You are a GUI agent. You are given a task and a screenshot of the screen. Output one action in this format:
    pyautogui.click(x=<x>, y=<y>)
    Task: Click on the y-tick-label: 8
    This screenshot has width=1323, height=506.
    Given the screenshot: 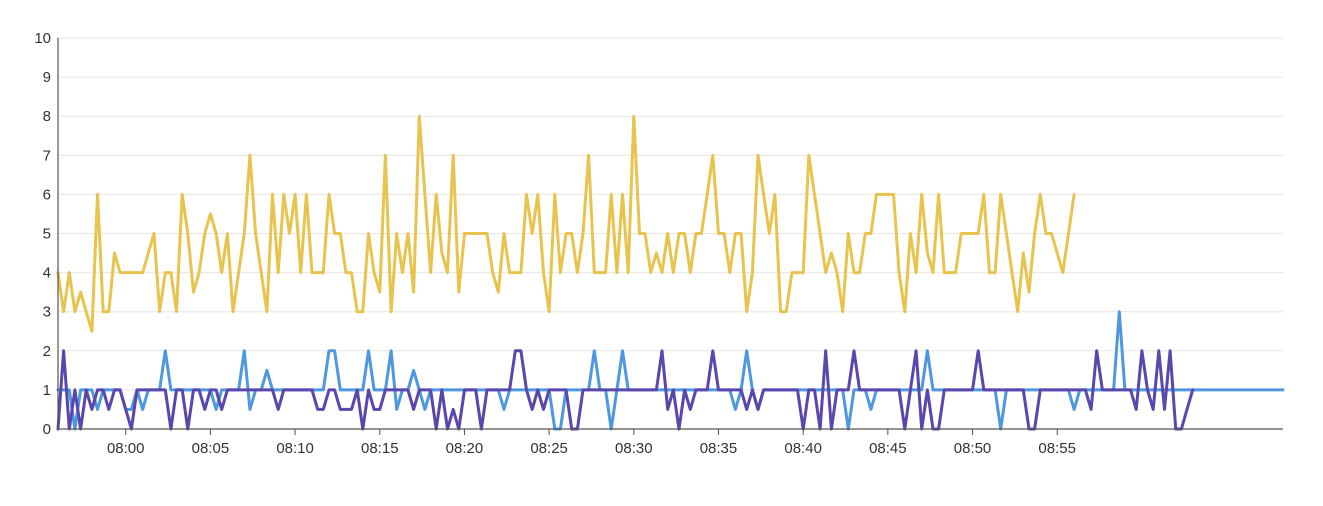 What is the action you would take?
    pyautogui.click(x=47, y=116)
    